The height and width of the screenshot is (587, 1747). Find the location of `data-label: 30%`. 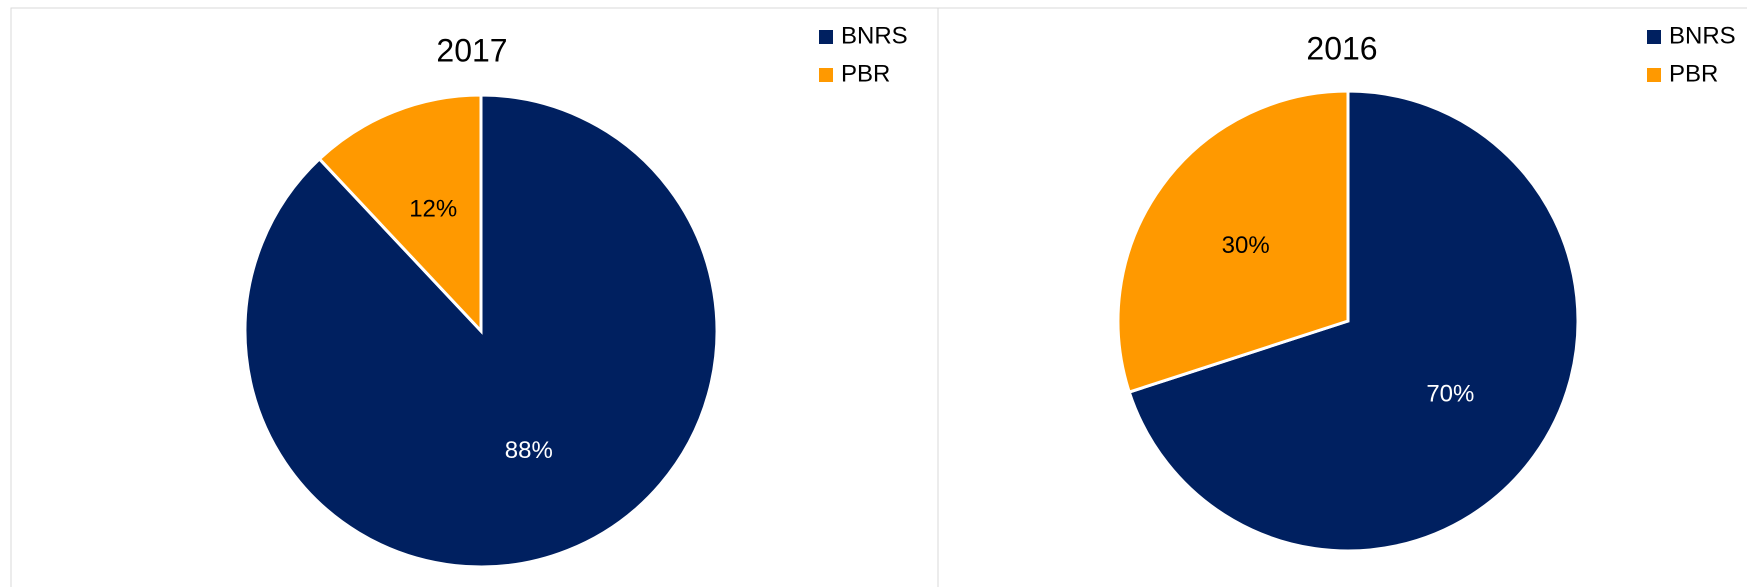

data-label: 30% is located at coordinates (1246, 245).